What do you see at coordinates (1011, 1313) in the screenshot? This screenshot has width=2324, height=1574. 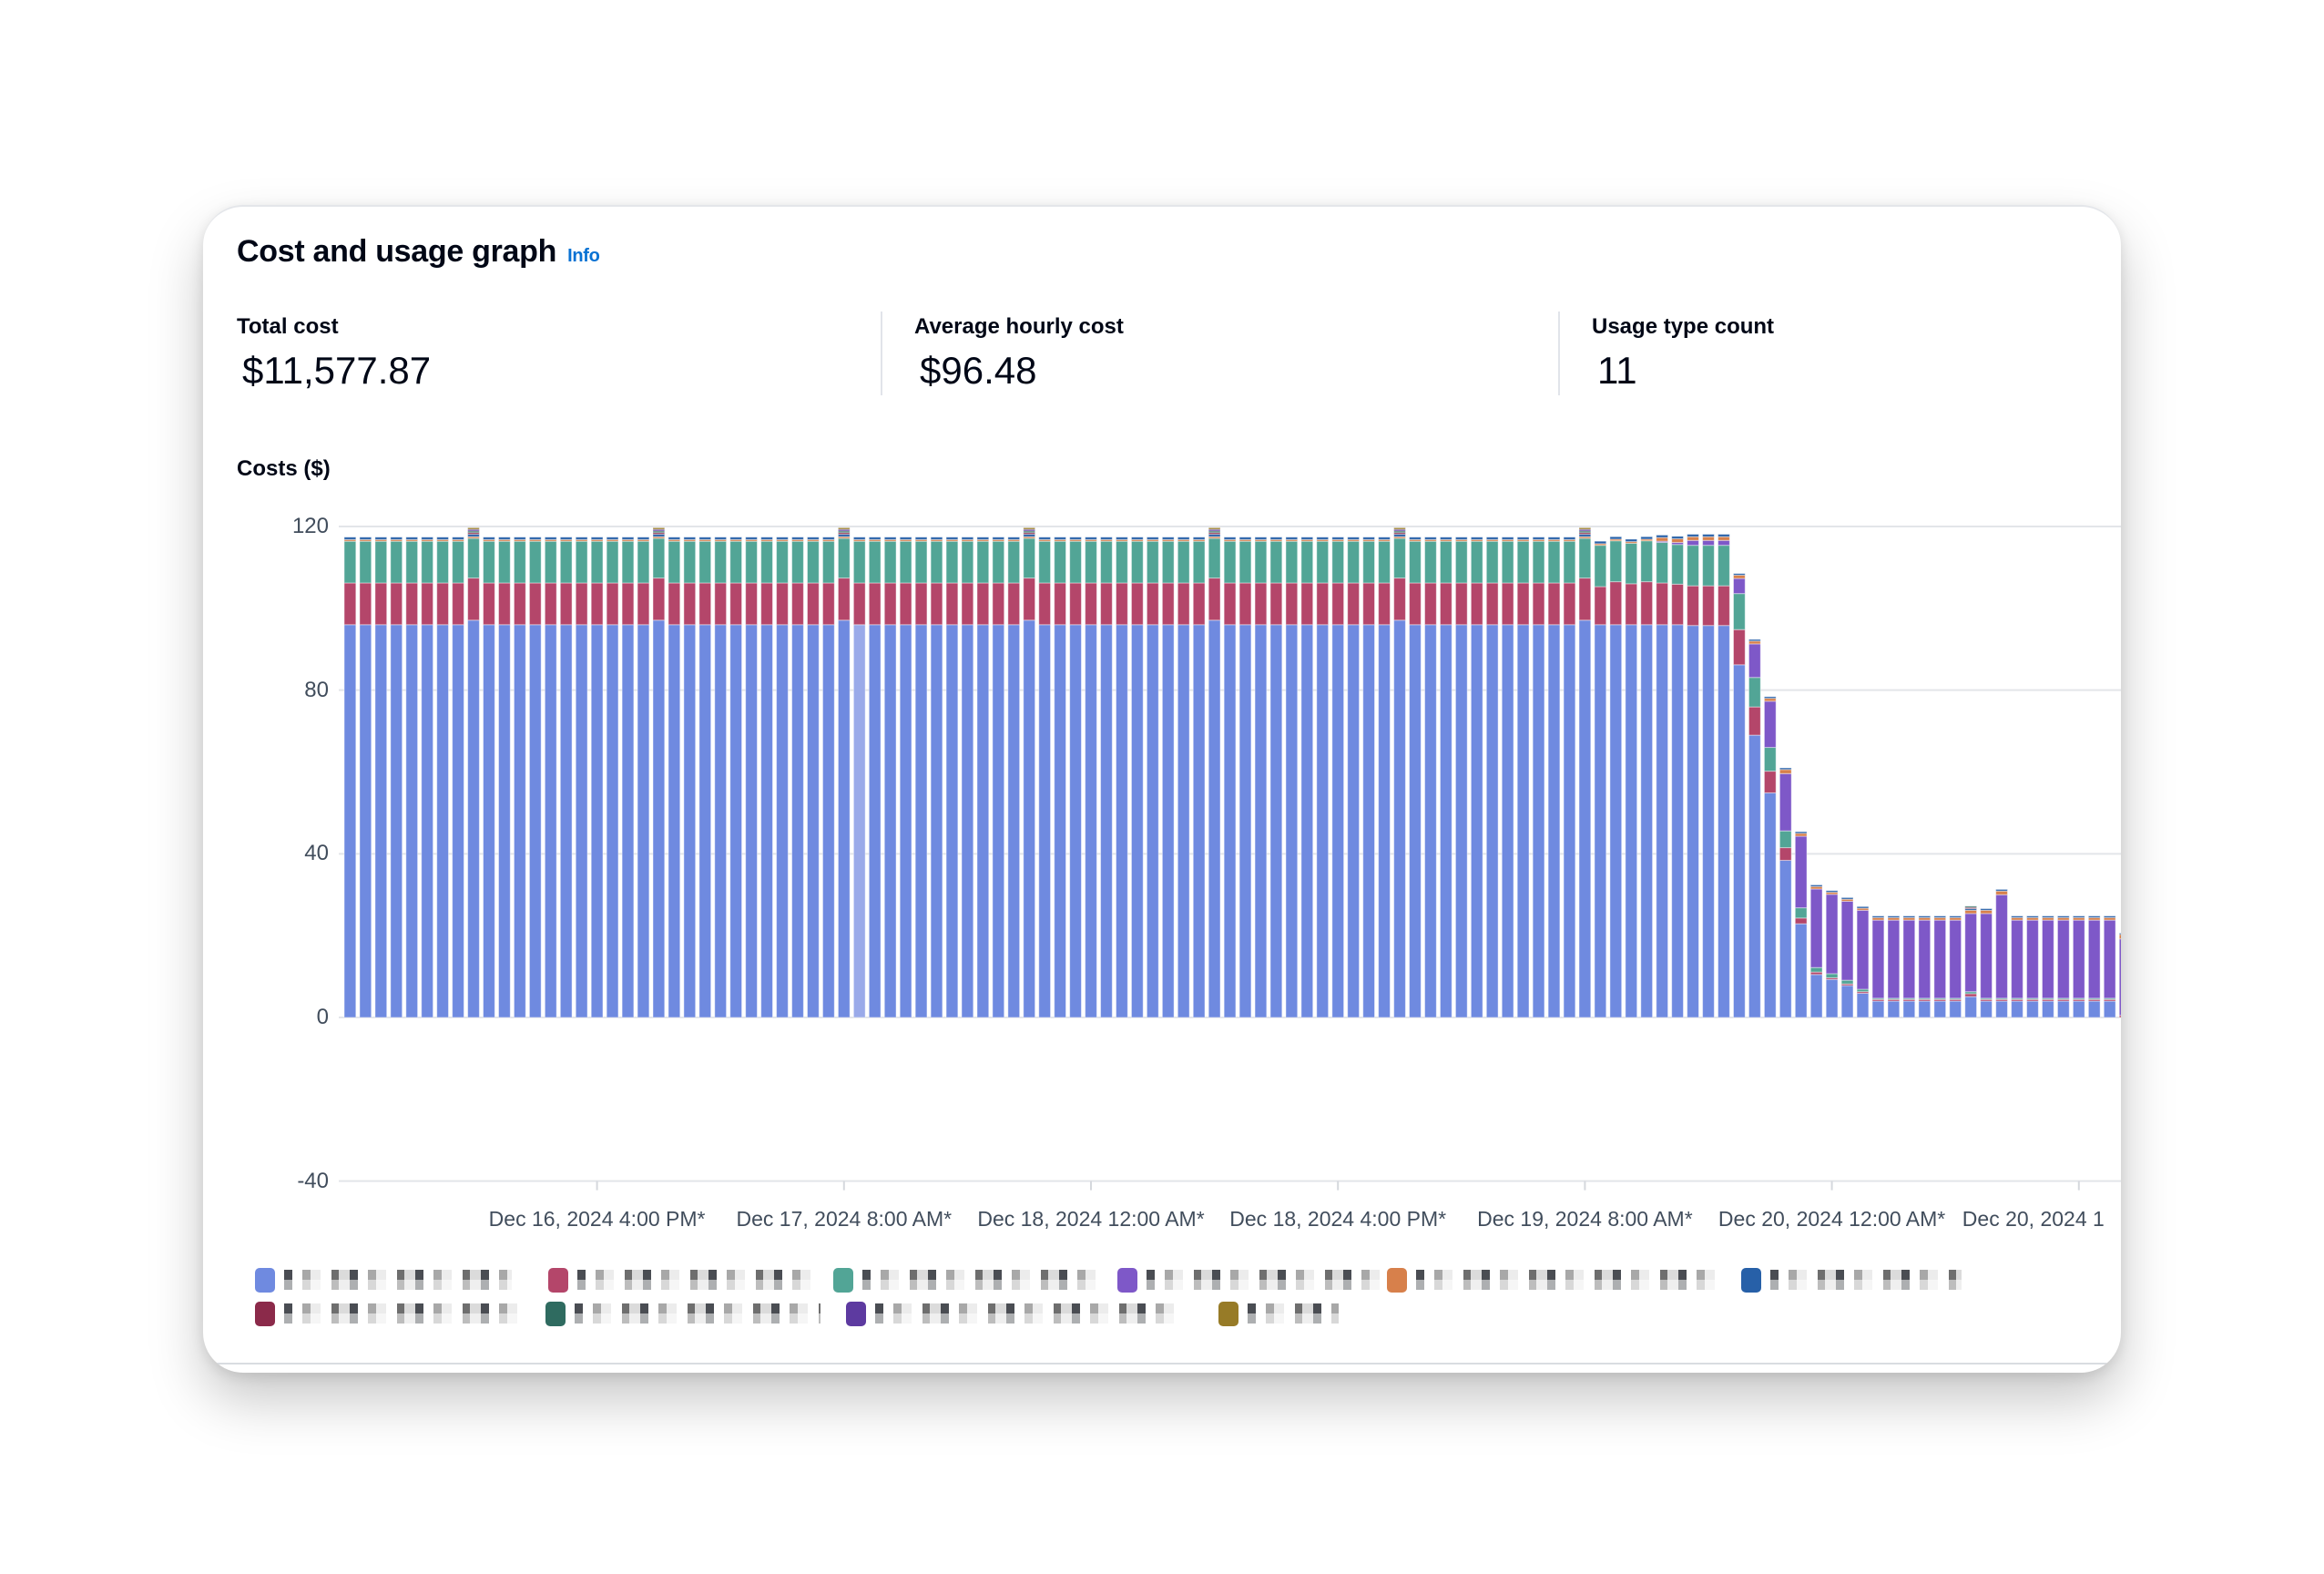 I see `legend-item` at bounding box center [1011, 1313].